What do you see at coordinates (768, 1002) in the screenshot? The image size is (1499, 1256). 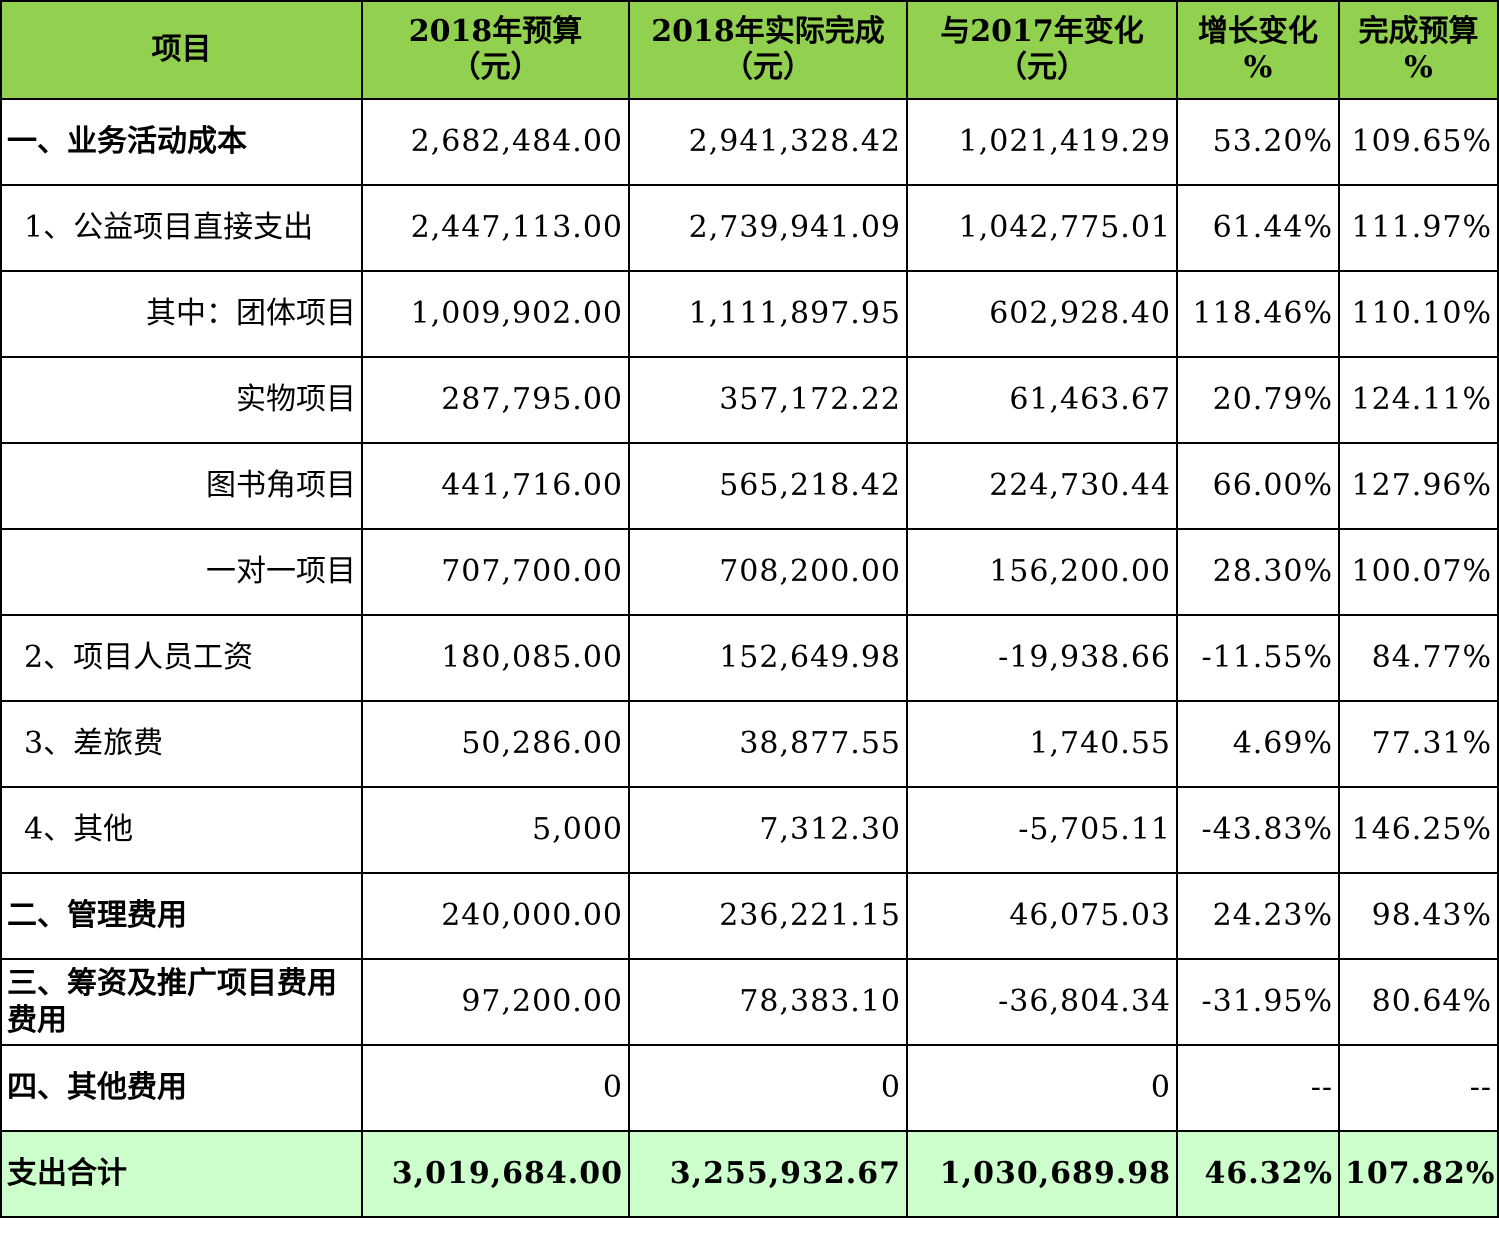 I see `cell-actual: 78,383.10` at bounding box center [768, 1002].